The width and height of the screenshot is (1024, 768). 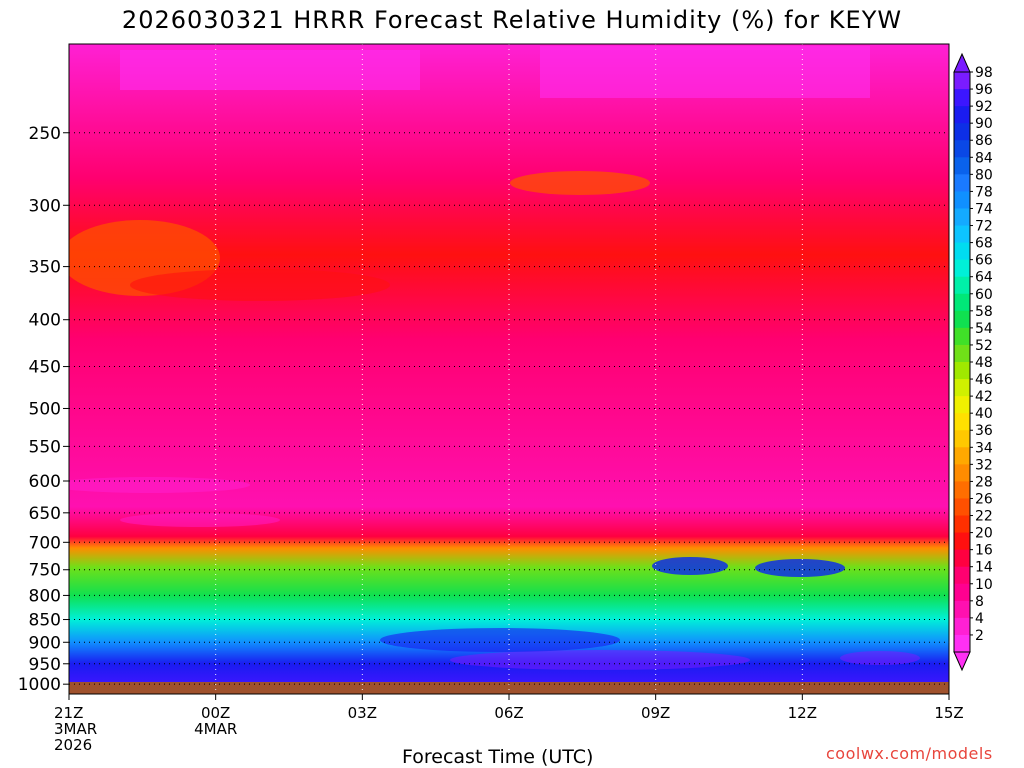 What do you see at coordinates (984, 363) in the screenshot?
I see `colorbar-label: 48` at bounding box center [984, 363].